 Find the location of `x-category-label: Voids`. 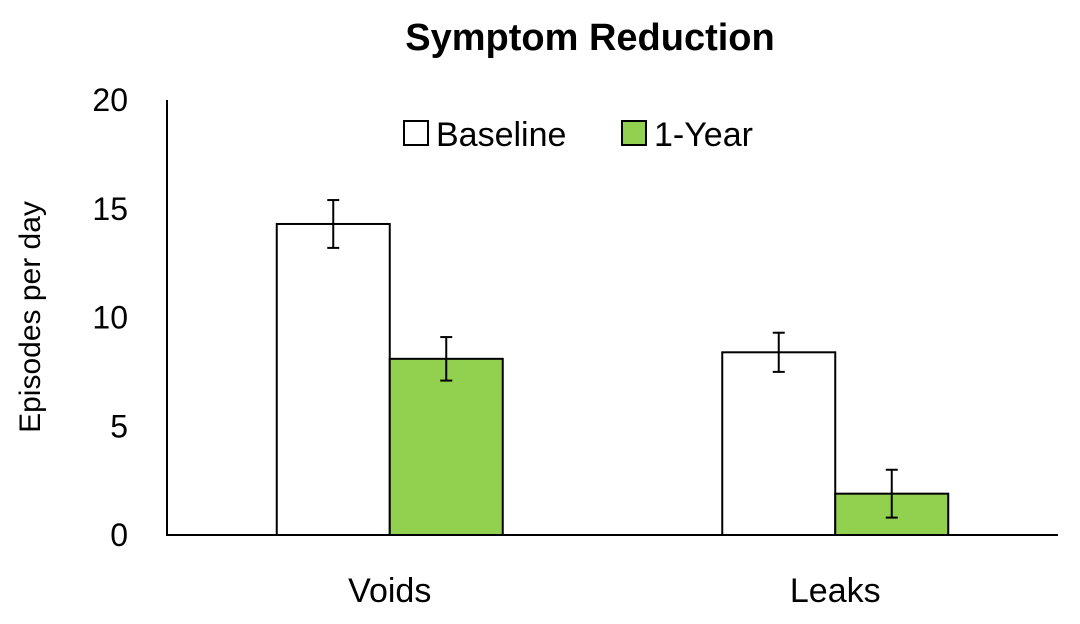

x-category-label: Voids is located at coordinates (389, 591).